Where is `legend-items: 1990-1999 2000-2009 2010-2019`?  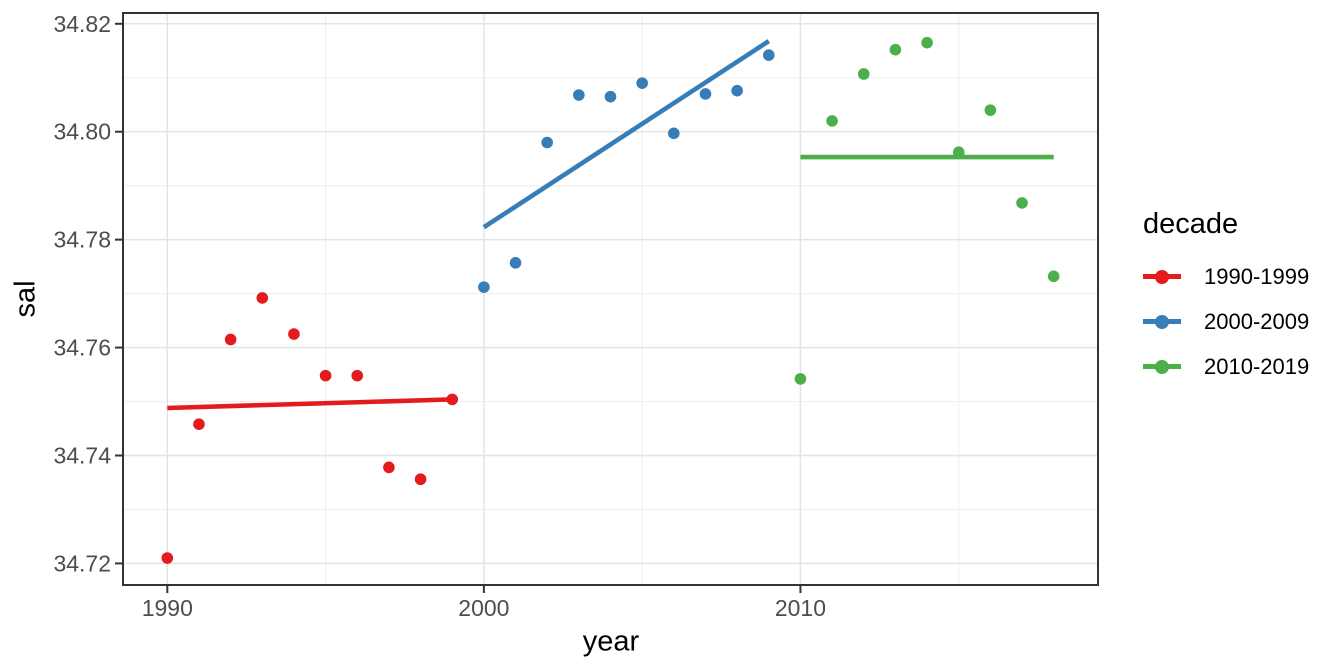 legend-items: 1990-1999 2000-2009 2010-2019 is located at coordinates (1226, 321).